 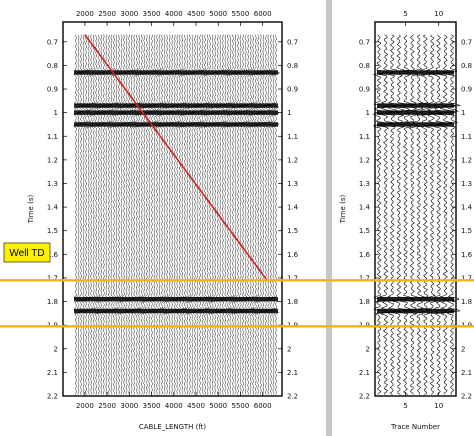 What do you see at coordinates (438, 14) in the screenshot?
I see `x-tick-label-top: 10` at bounding box center [438, 14].